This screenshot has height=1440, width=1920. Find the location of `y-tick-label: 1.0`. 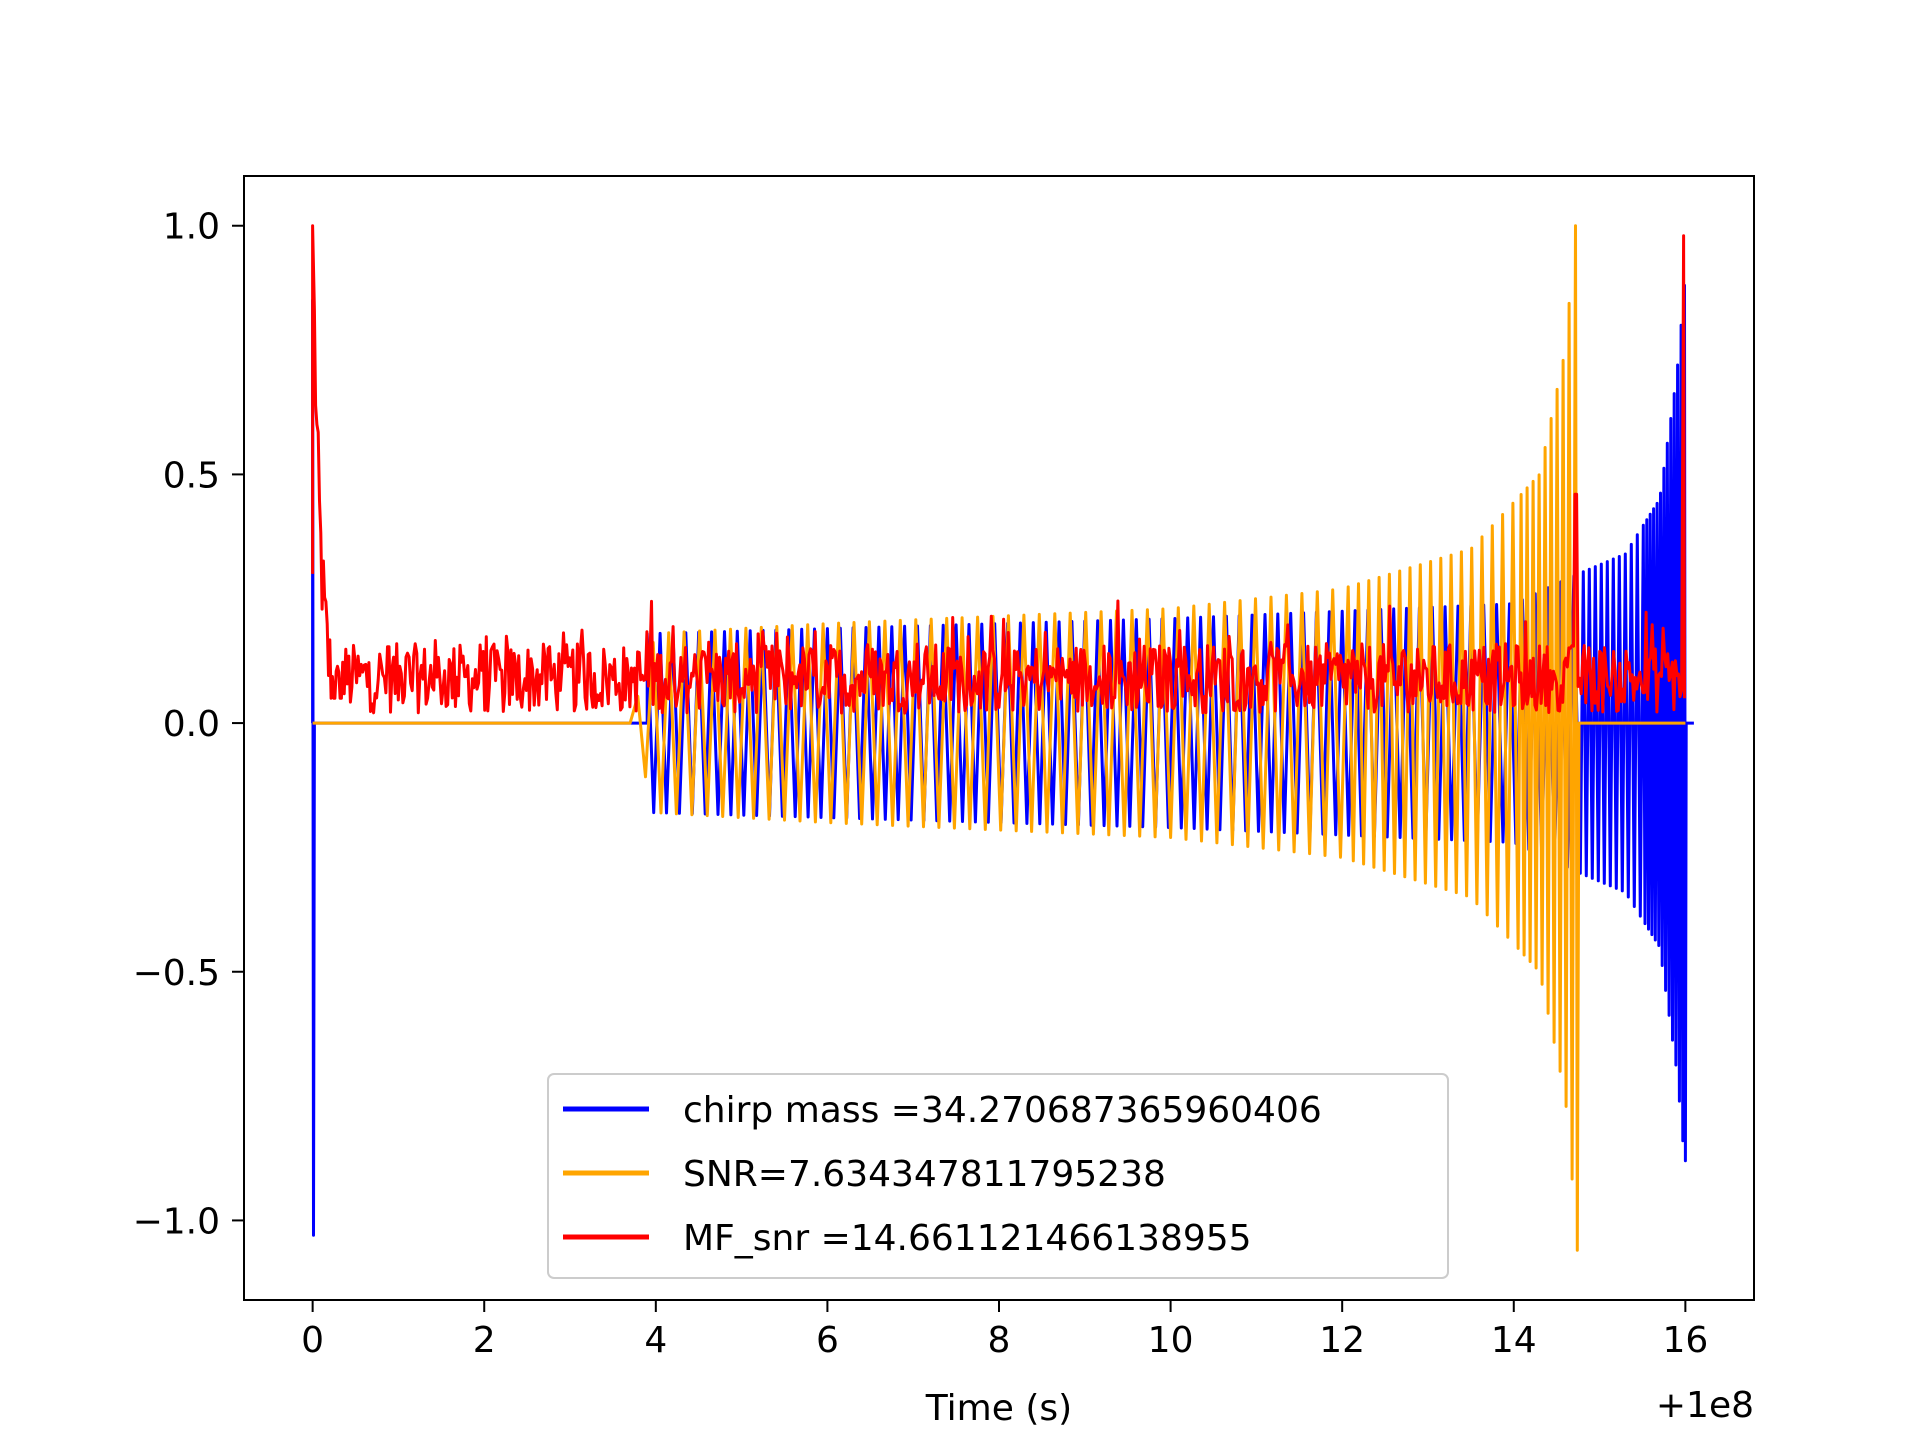

y-tick-label: 1.0 is located at coordinates (191, 227).